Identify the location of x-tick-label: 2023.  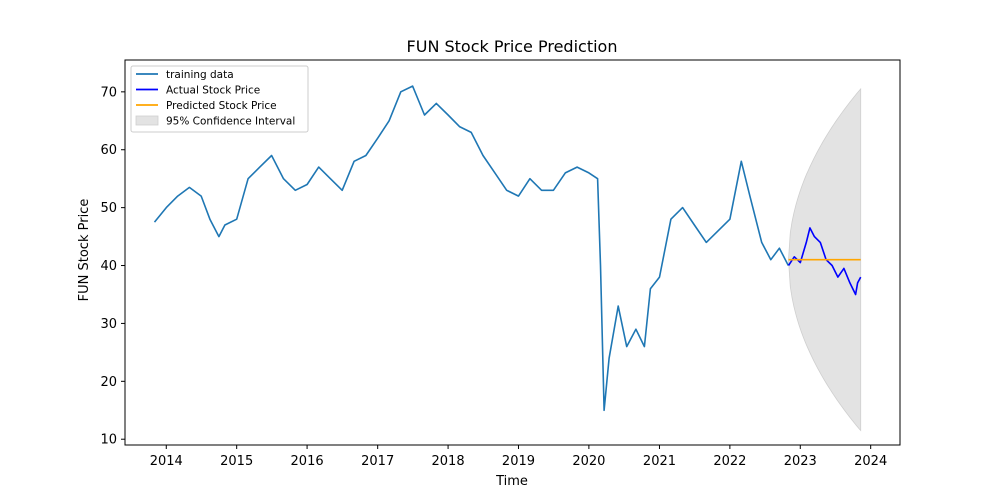
(800, 461).